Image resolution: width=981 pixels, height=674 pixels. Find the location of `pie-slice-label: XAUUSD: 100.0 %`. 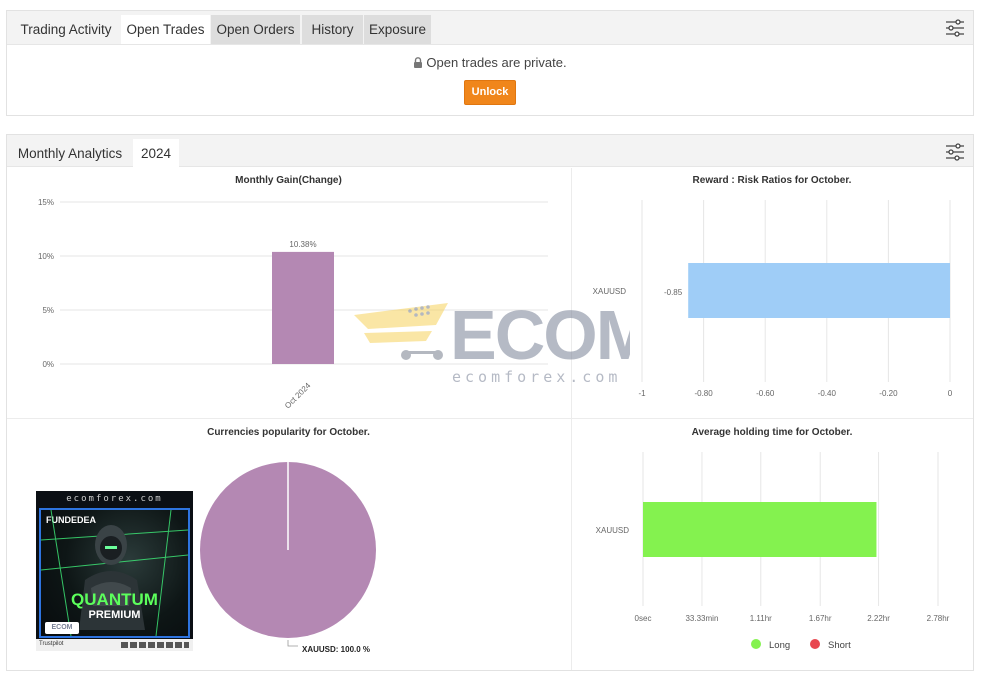

pie-slice-label: XAUUSD: 100.0 % is located at coordinates (336, 649).